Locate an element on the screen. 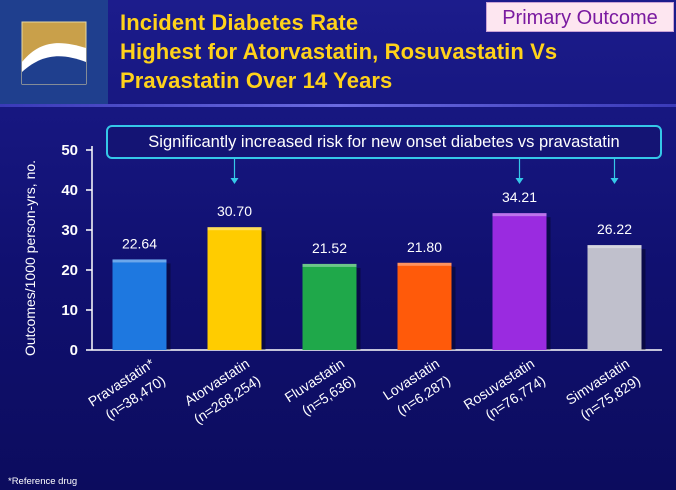  y-tick-label: 0 is located at coordinates (74, 350).